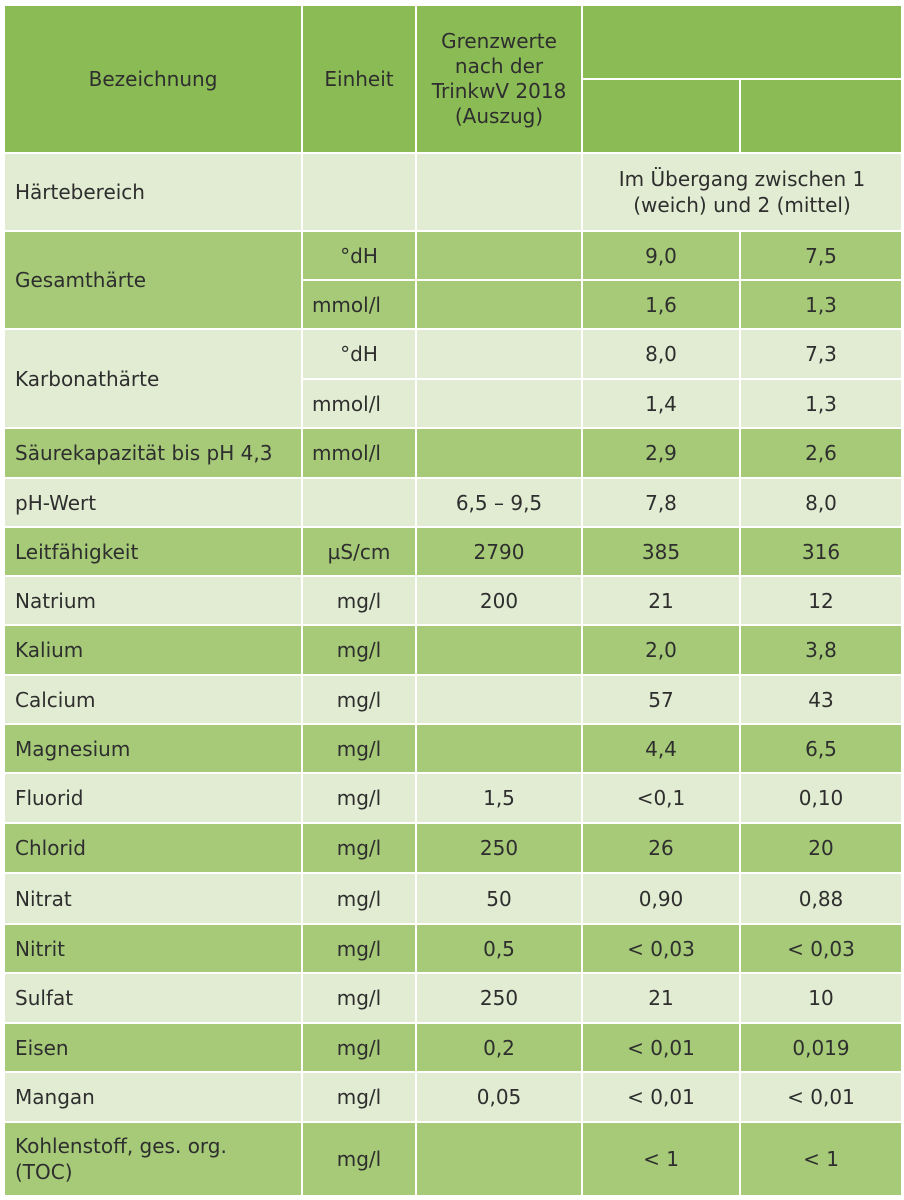 The image size is (904, 1200). Describe the element at coordinates (661, 255) in the screenshot. I see `gesamthaerte-v1-1: 9,0` at that location.